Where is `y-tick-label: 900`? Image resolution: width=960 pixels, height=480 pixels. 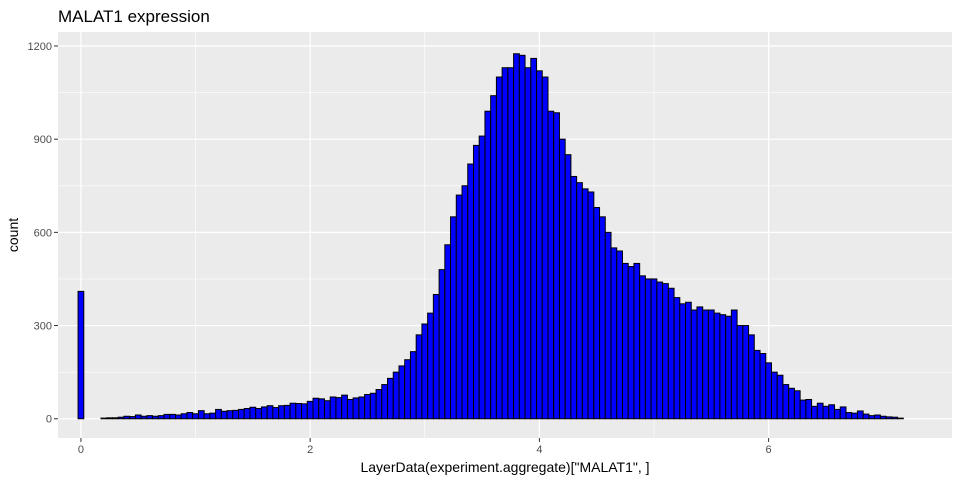
y-tick-label: 900 is located at coordinates (43, 140).